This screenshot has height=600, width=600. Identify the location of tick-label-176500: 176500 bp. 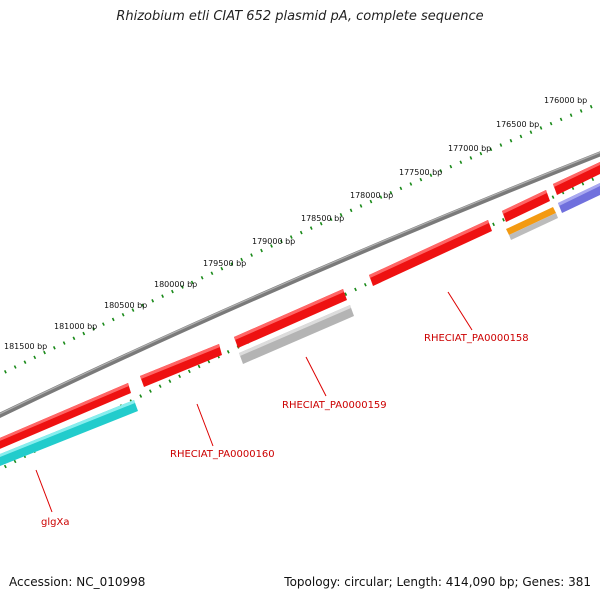
(517, 124).